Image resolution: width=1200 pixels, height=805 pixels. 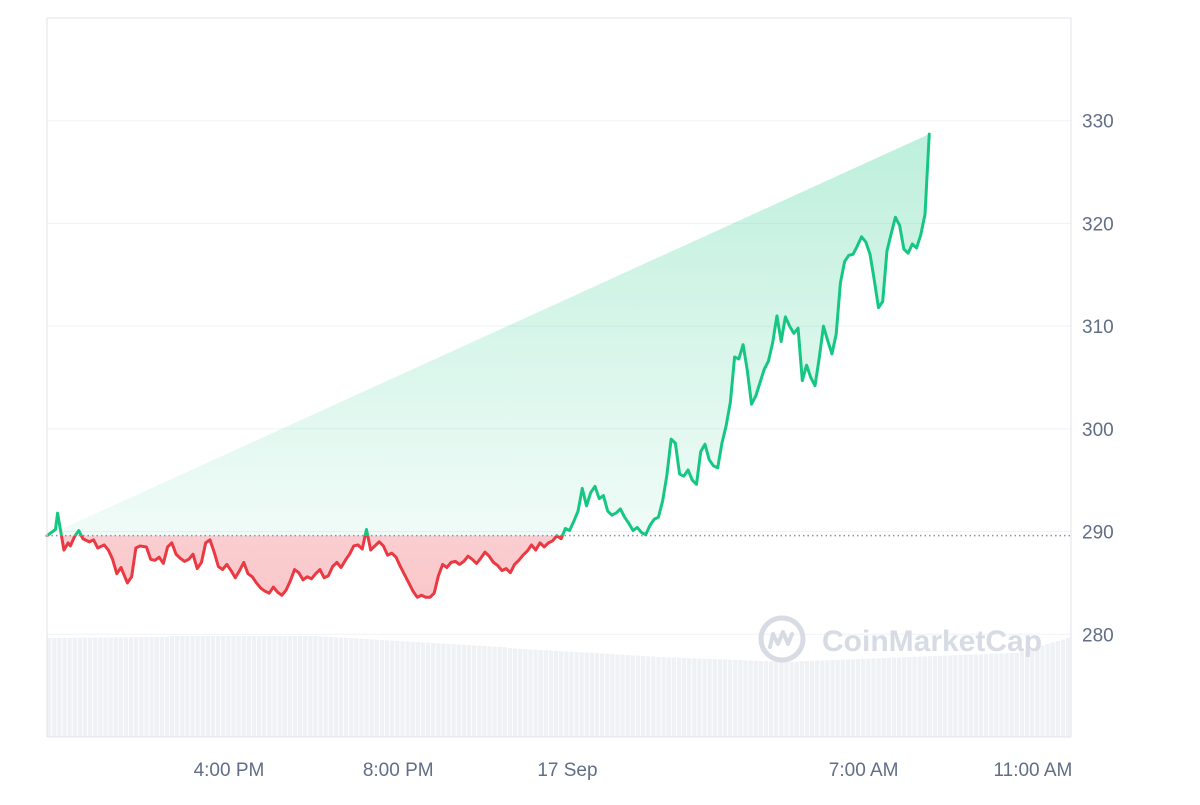 I want to click on y-tick-label: 300, so click(x=1098, y=430).